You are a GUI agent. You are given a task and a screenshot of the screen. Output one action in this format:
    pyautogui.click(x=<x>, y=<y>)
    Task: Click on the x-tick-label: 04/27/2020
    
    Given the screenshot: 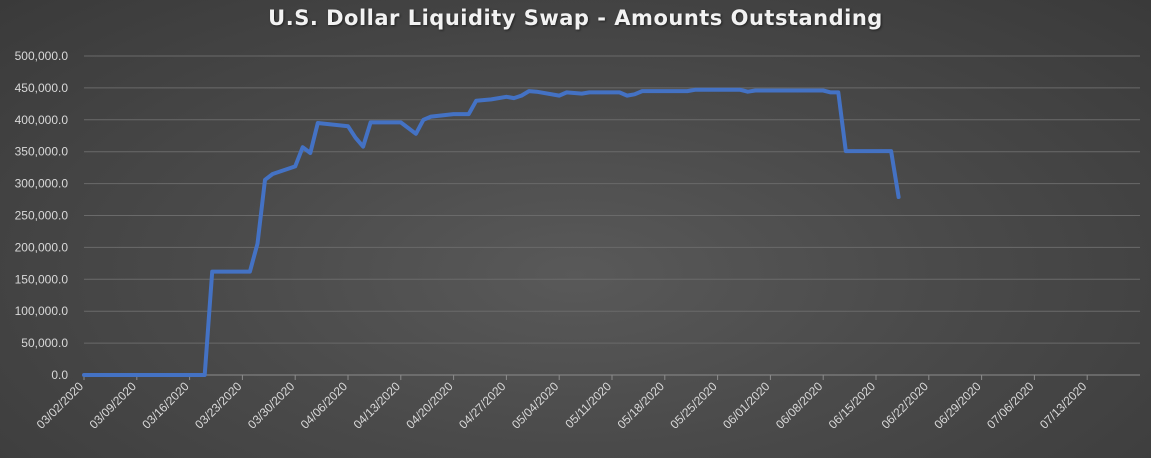 What is the action you would take?
    pyautogui.click(x=482, y=405)
    